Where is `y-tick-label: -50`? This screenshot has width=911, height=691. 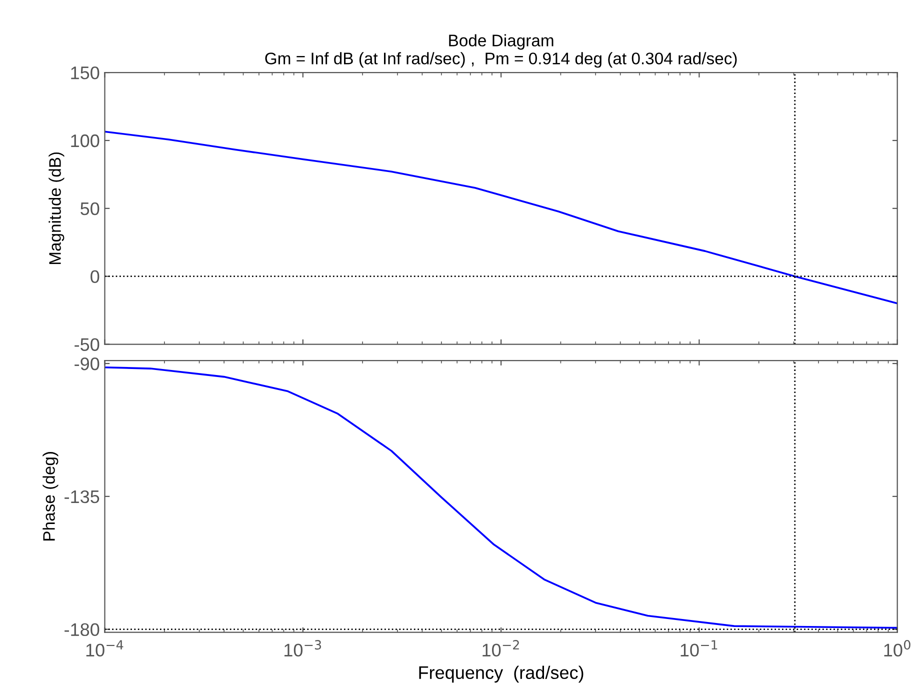 y-tick-label: -50 is located at coordinates (87, 344).